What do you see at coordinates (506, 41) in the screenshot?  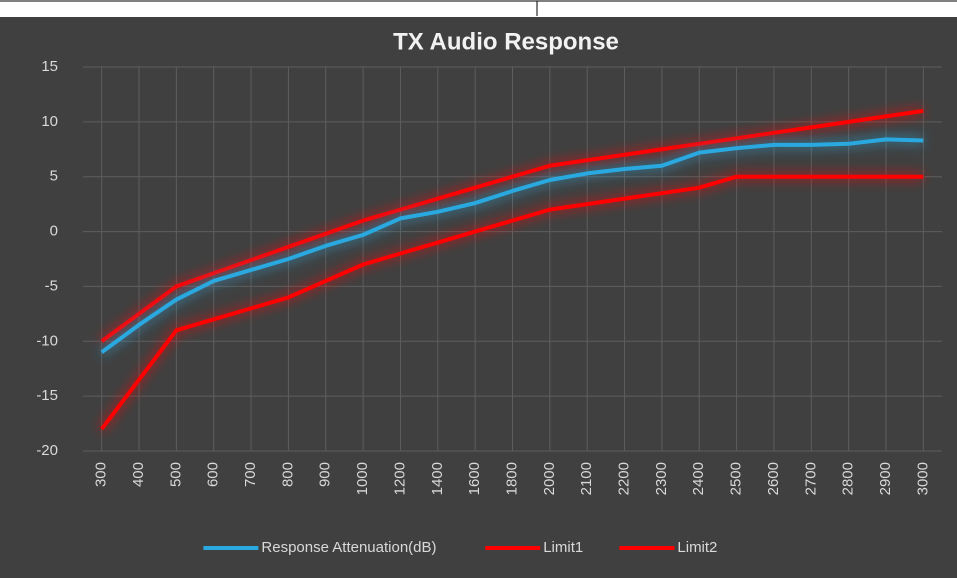 I see `chart-title: TX Audio Response` at bounding box center [506, 41].